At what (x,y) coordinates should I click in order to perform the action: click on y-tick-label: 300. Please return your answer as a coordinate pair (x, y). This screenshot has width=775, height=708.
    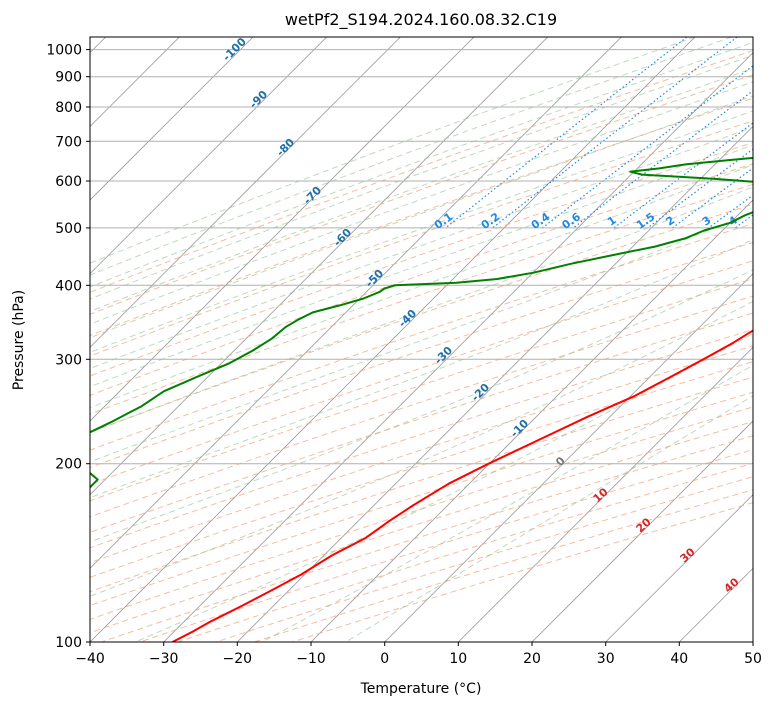
    Looking at the image, I should click on (68, 360).